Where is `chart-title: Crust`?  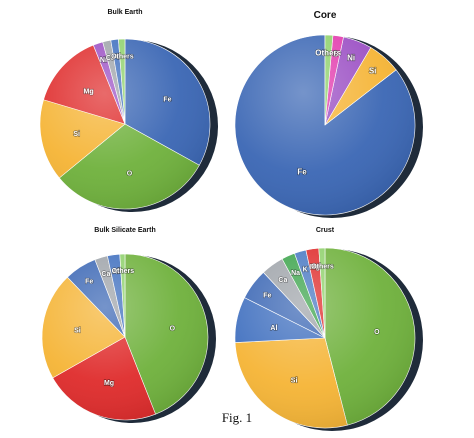 chart-title: Crust is located at coordinates (325, 230).